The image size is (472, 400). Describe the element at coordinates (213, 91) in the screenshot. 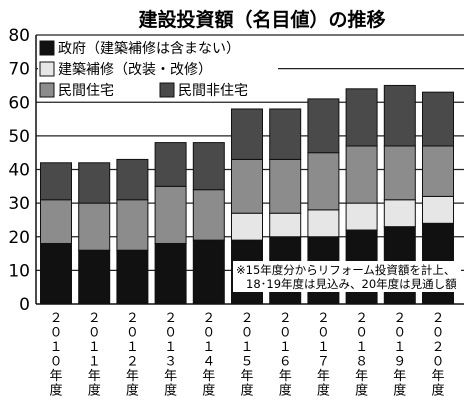

I see `legend-label: 民間非住宅` at that location.